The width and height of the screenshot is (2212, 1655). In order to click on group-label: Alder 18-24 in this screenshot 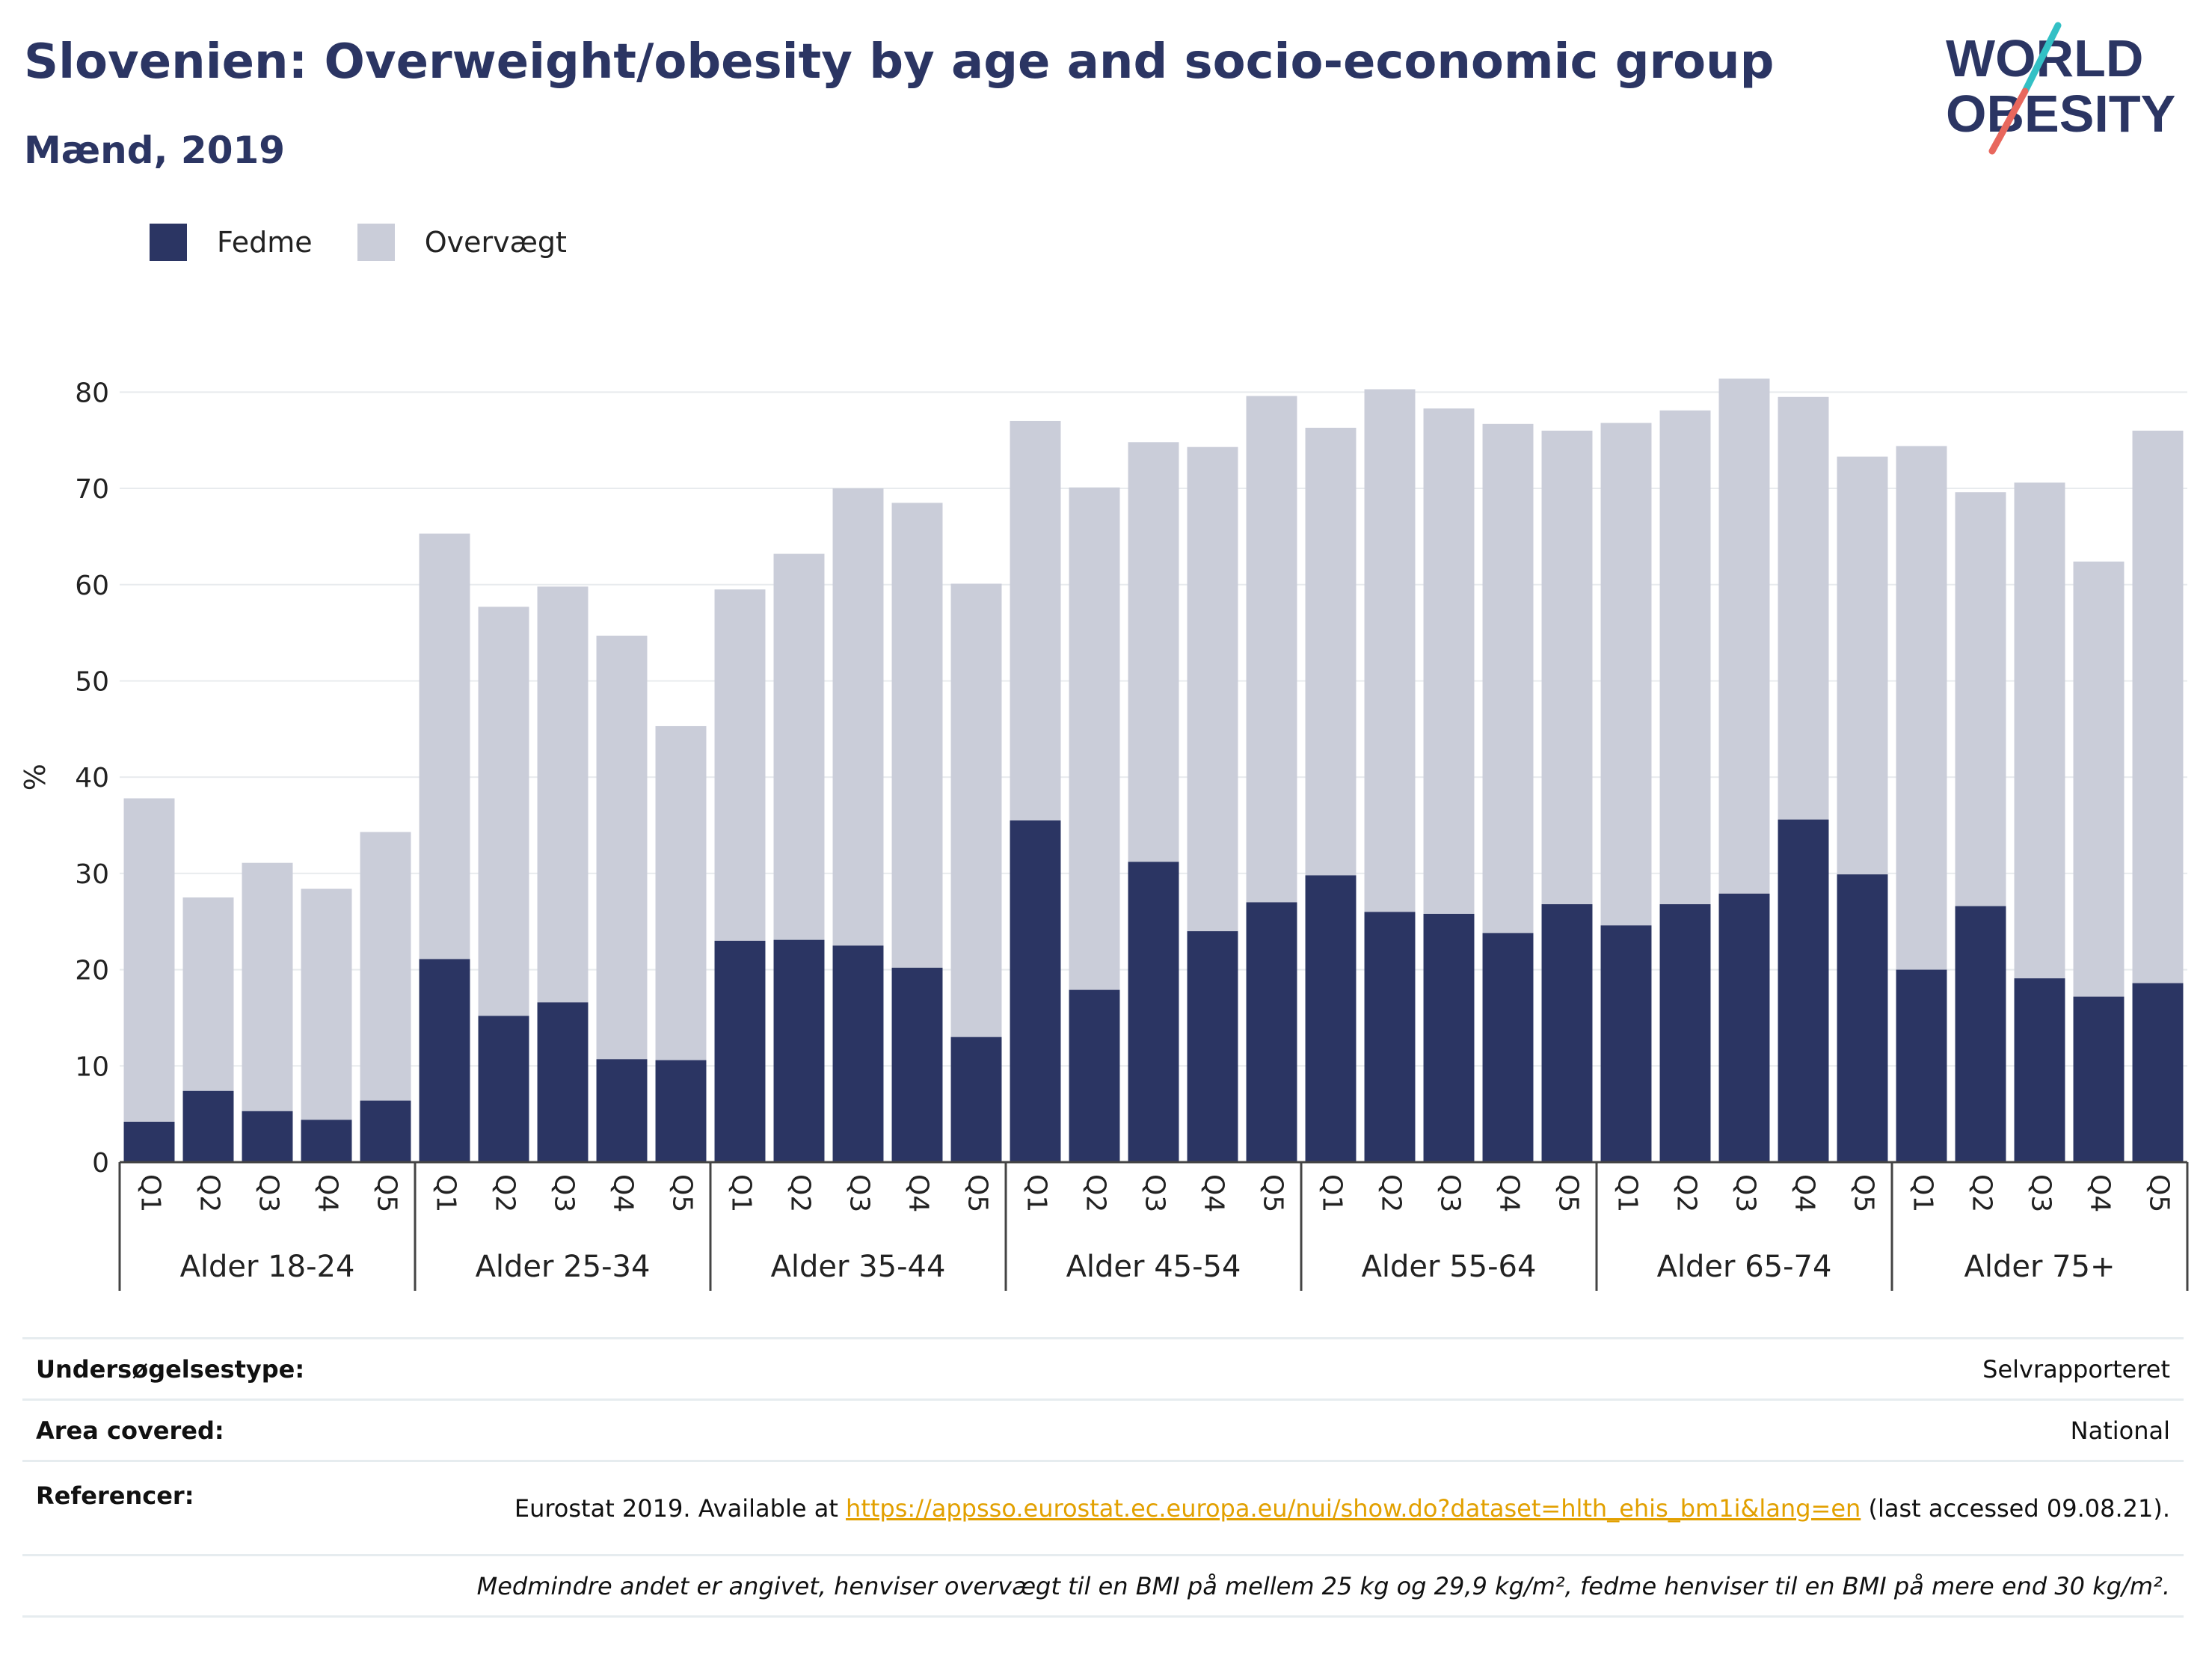, I will do `click(267, 1267)`.